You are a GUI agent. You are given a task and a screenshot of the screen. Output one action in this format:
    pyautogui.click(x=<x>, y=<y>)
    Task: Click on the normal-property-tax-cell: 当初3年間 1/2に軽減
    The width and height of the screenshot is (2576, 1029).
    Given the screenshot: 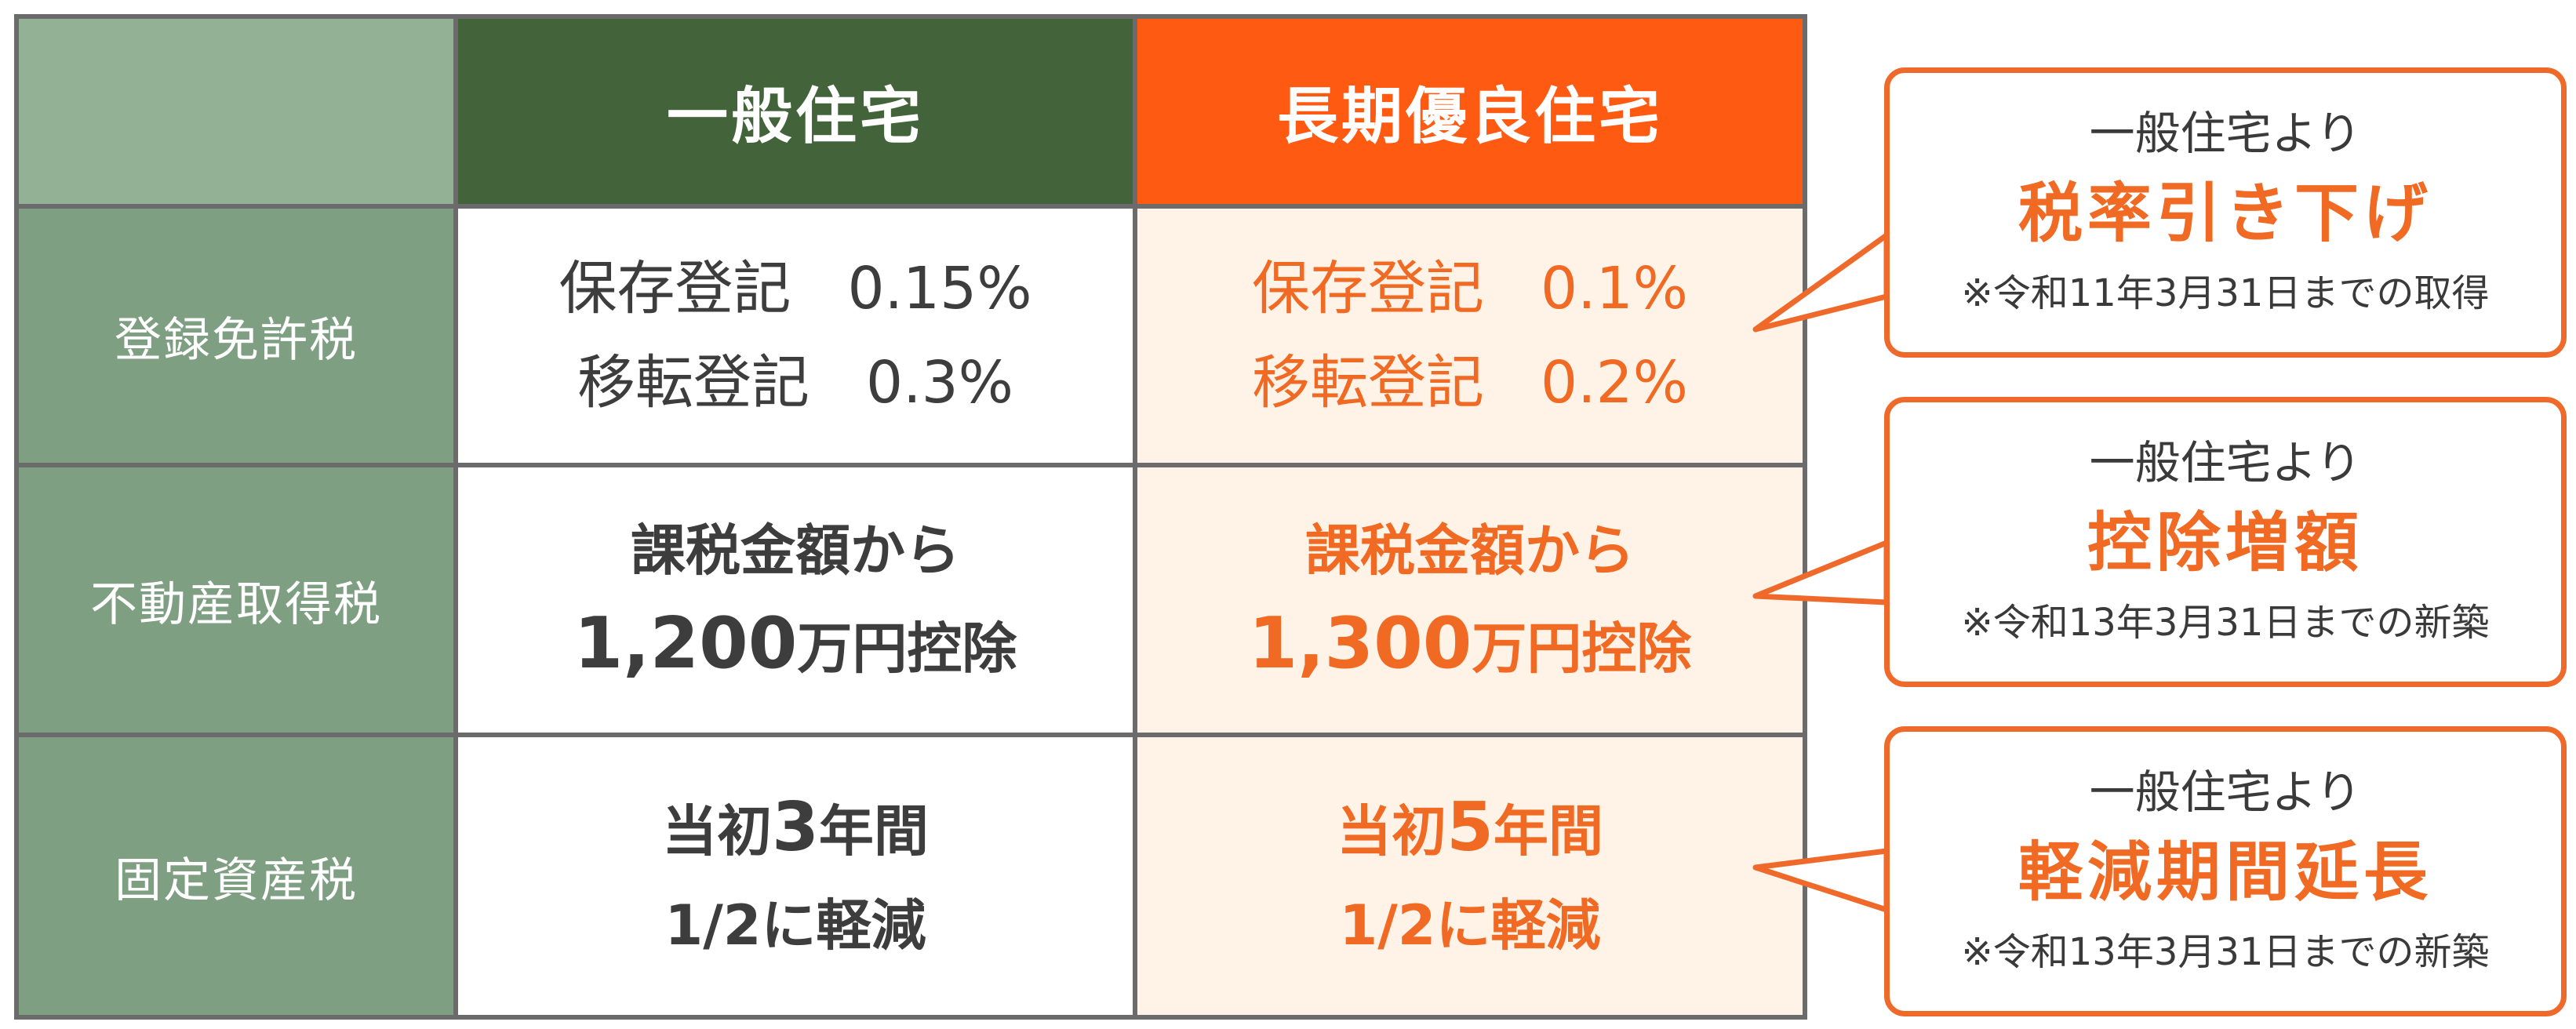 What is the action you would take?
    pyautogui.click(x=795, y=876)
    